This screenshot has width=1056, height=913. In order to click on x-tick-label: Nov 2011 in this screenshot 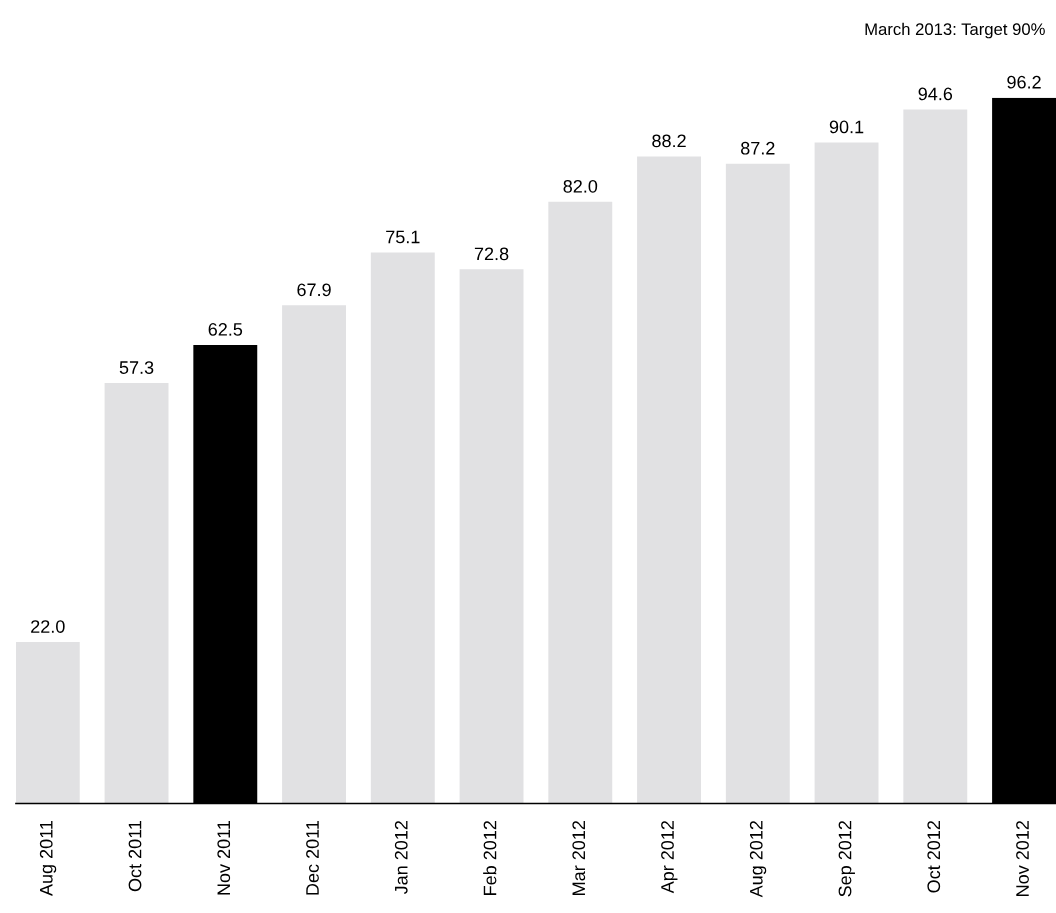, I will do `click(224, 857)`.